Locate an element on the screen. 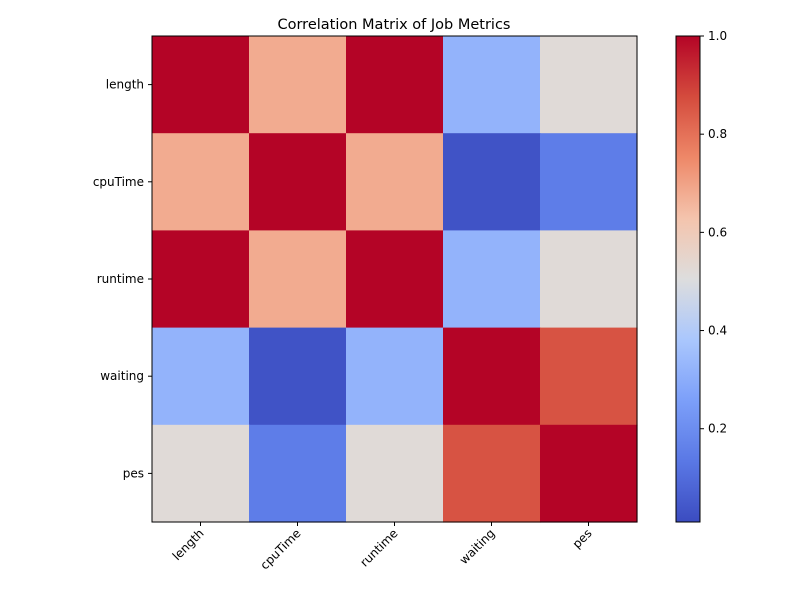 This screenshot has height=600, width=800. y-tick-label: cpuTime is located at coordinates (118, 182).